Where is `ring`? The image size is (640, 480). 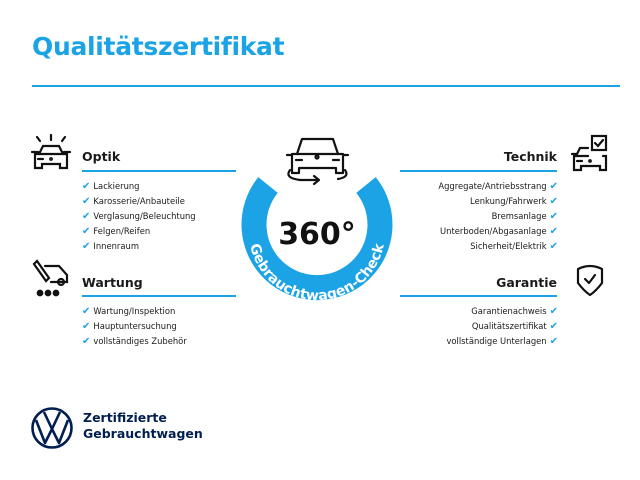 ring is located at coordinates (317, 239).